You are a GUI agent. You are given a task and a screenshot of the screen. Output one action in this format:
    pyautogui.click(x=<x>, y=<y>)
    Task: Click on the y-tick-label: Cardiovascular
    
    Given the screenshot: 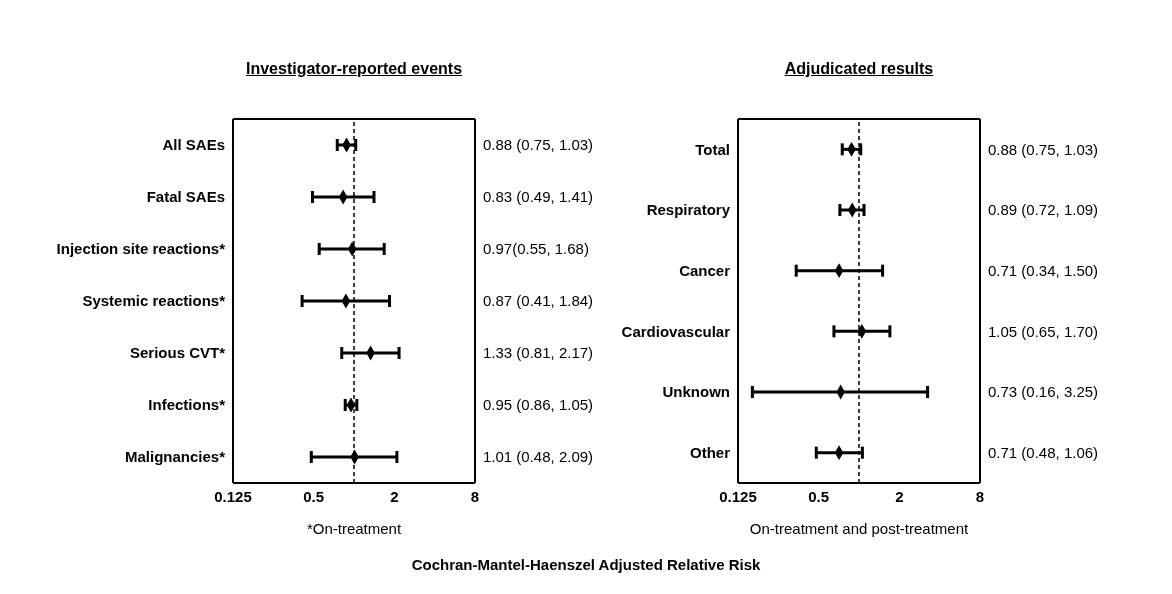 What is the action you would take?
    pyautogui.click(x=676, y=331)
    